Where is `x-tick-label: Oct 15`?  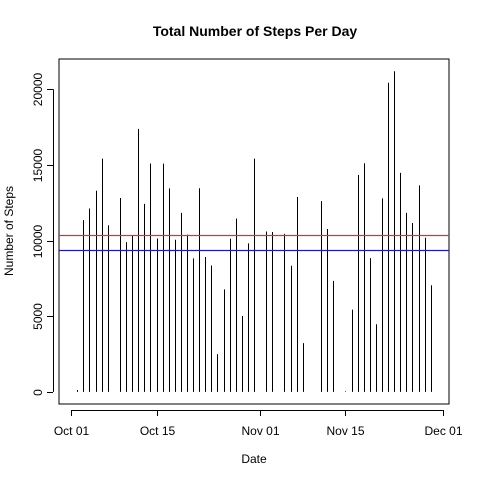 x-tick-label: Oct 15 is located at coordinates (158, 431).